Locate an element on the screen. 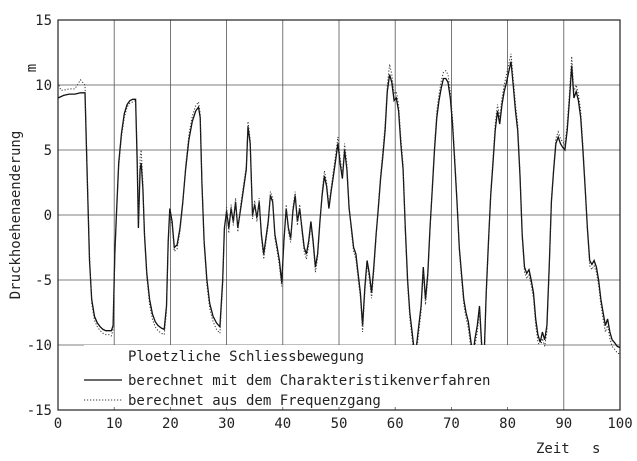  legend-background is located at coordinates (314, 376).